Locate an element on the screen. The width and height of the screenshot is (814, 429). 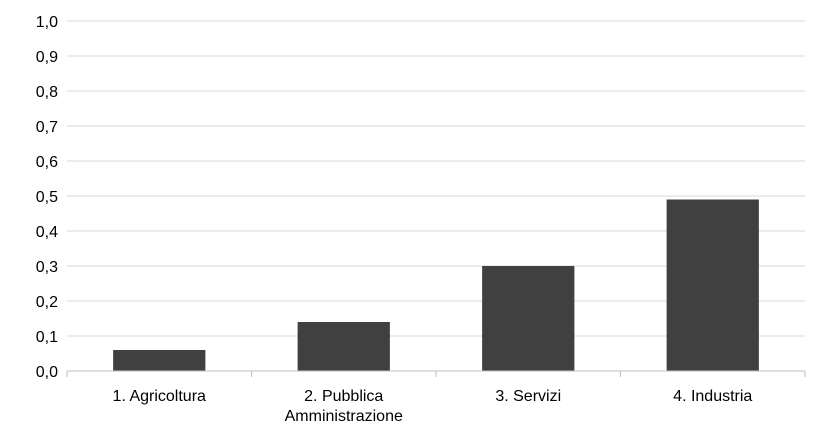
x-axis is located at coordinates (436, 373).